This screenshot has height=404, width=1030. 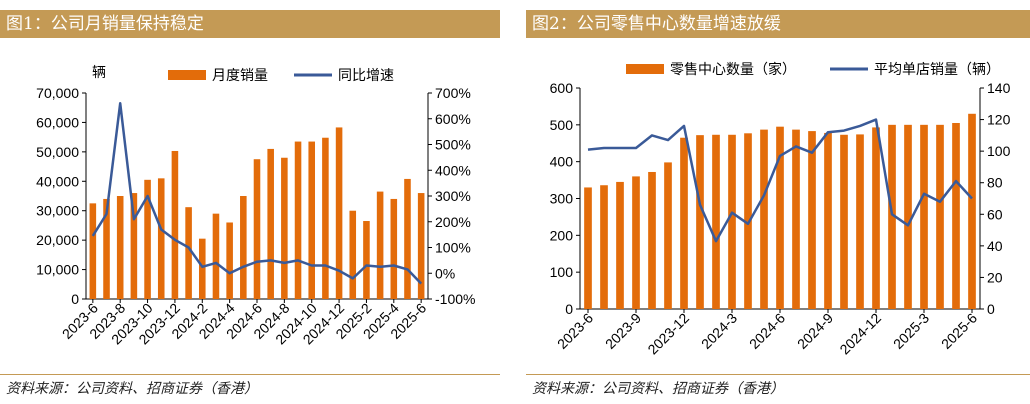 What do you see at coordinates (562, 162) in the screenshot?
I see `y-left-tick-label: 400` at bounding box center [562, 162].